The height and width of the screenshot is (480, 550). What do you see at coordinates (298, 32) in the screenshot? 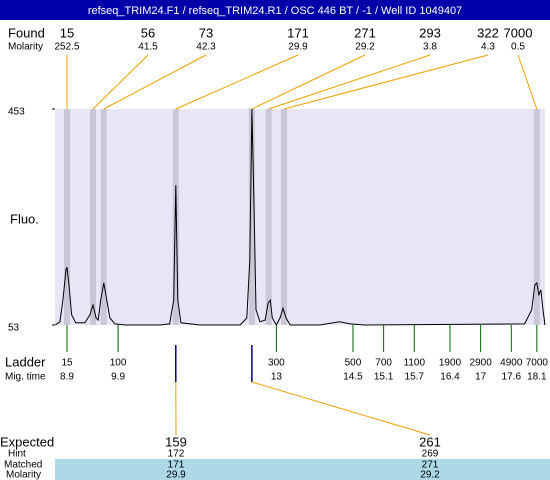
I see `found-size: 171` at bounding box center [298, 32].